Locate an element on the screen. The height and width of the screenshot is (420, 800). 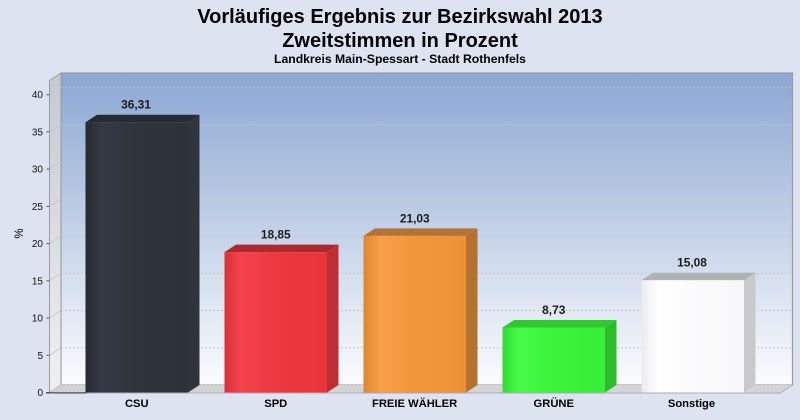
svg-text: 36,31 is located at coordinates (136, 105).